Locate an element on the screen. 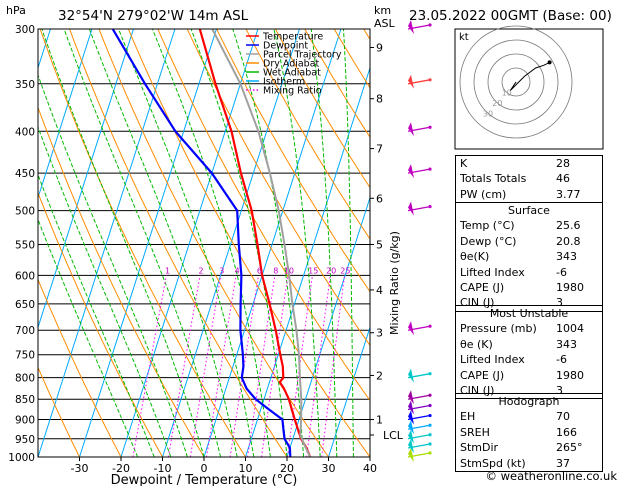  mixing-ratio-labels: 1 2 3 4 6 8 10 15 20 25 is located at coordinates (257, 270).